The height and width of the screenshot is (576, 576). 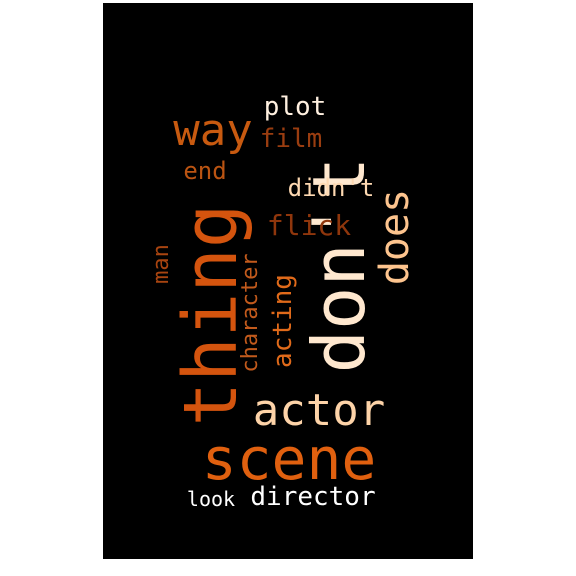 What do you see at coordinates (250, 313) in the screenshot?
I see `word-character: character` at bounding box center [250, 313].